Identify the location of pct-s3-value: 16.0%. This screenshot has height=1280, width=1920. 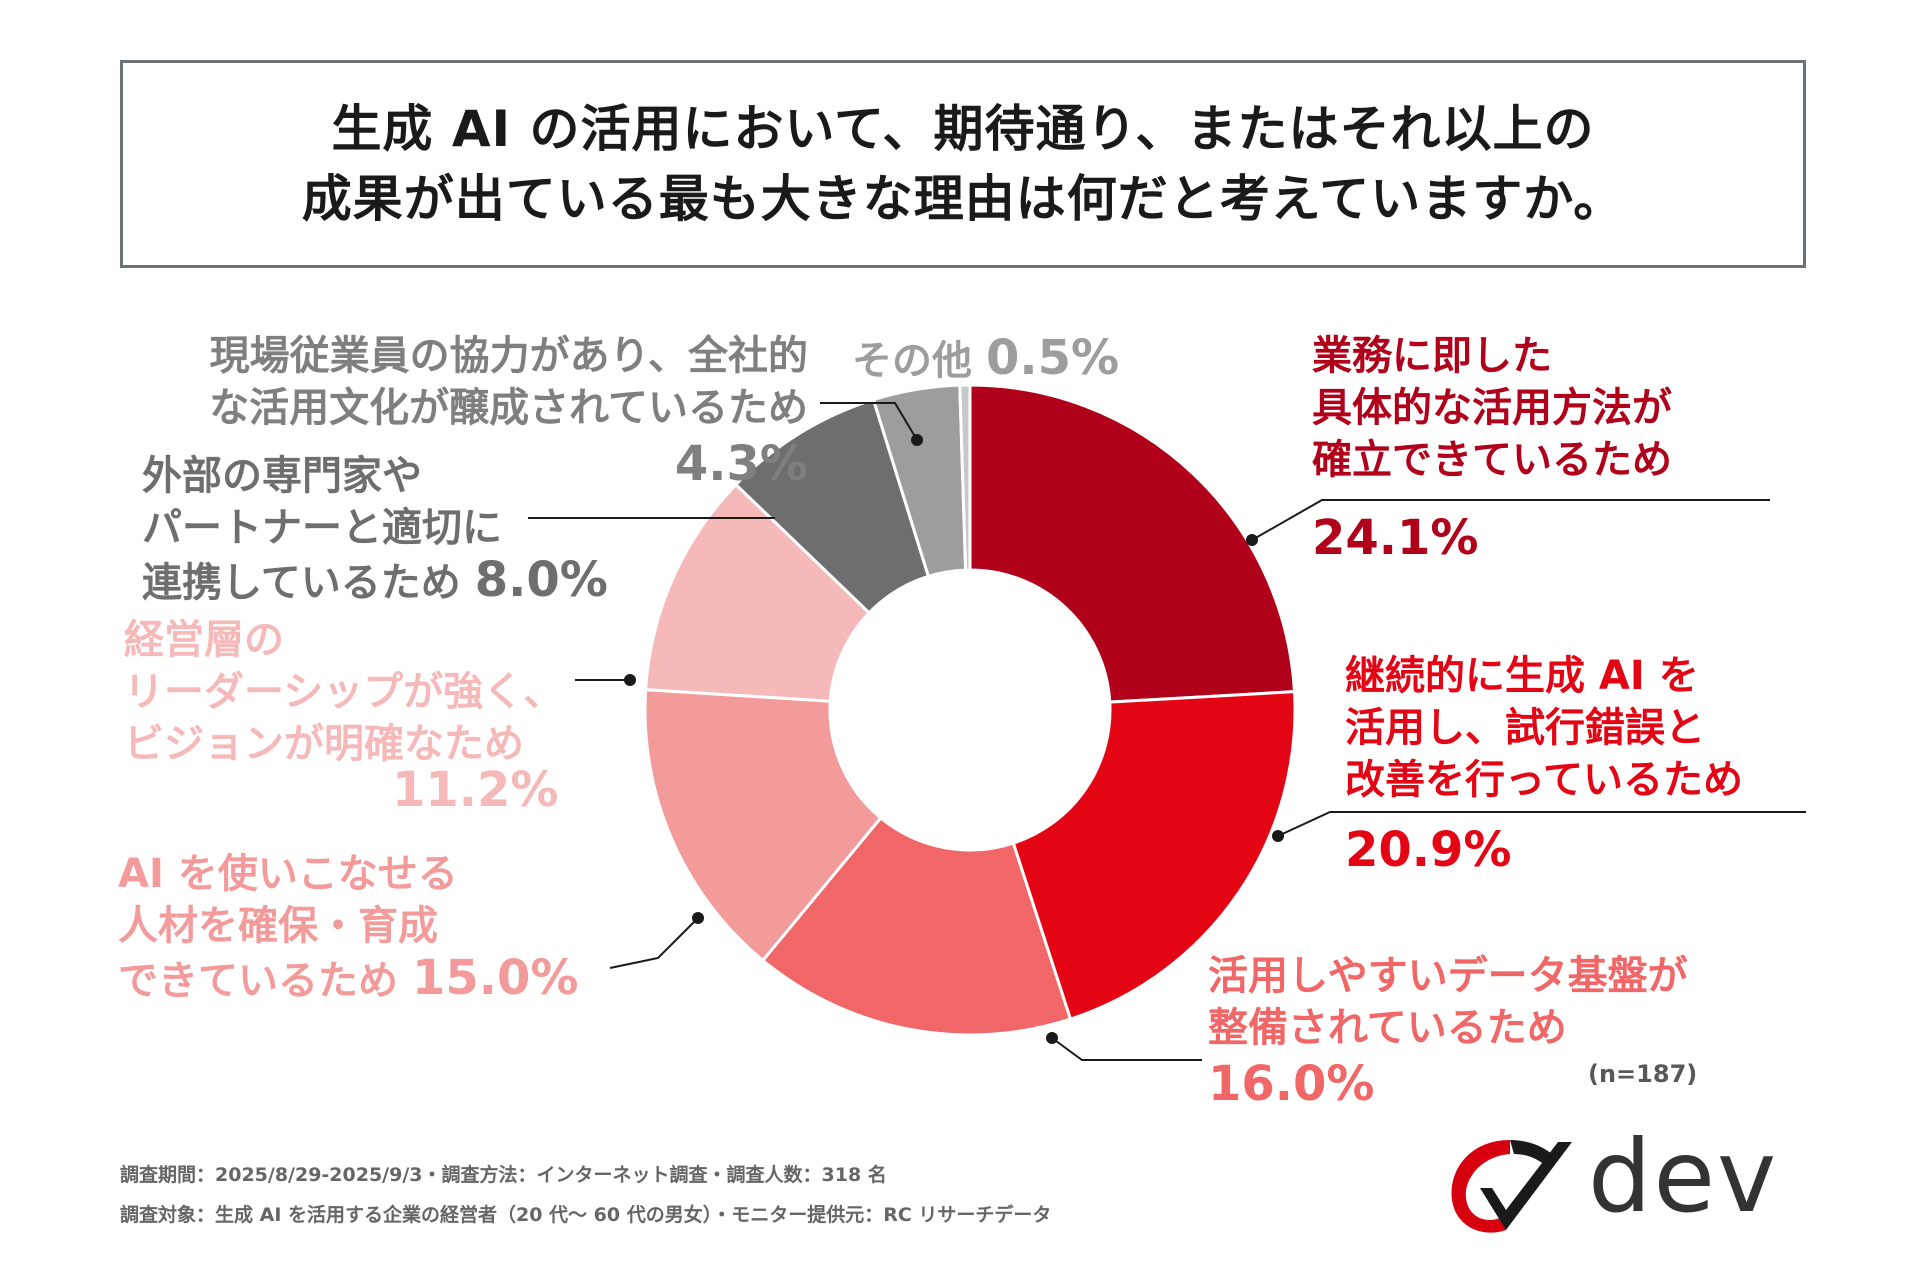
(1291, 1084).